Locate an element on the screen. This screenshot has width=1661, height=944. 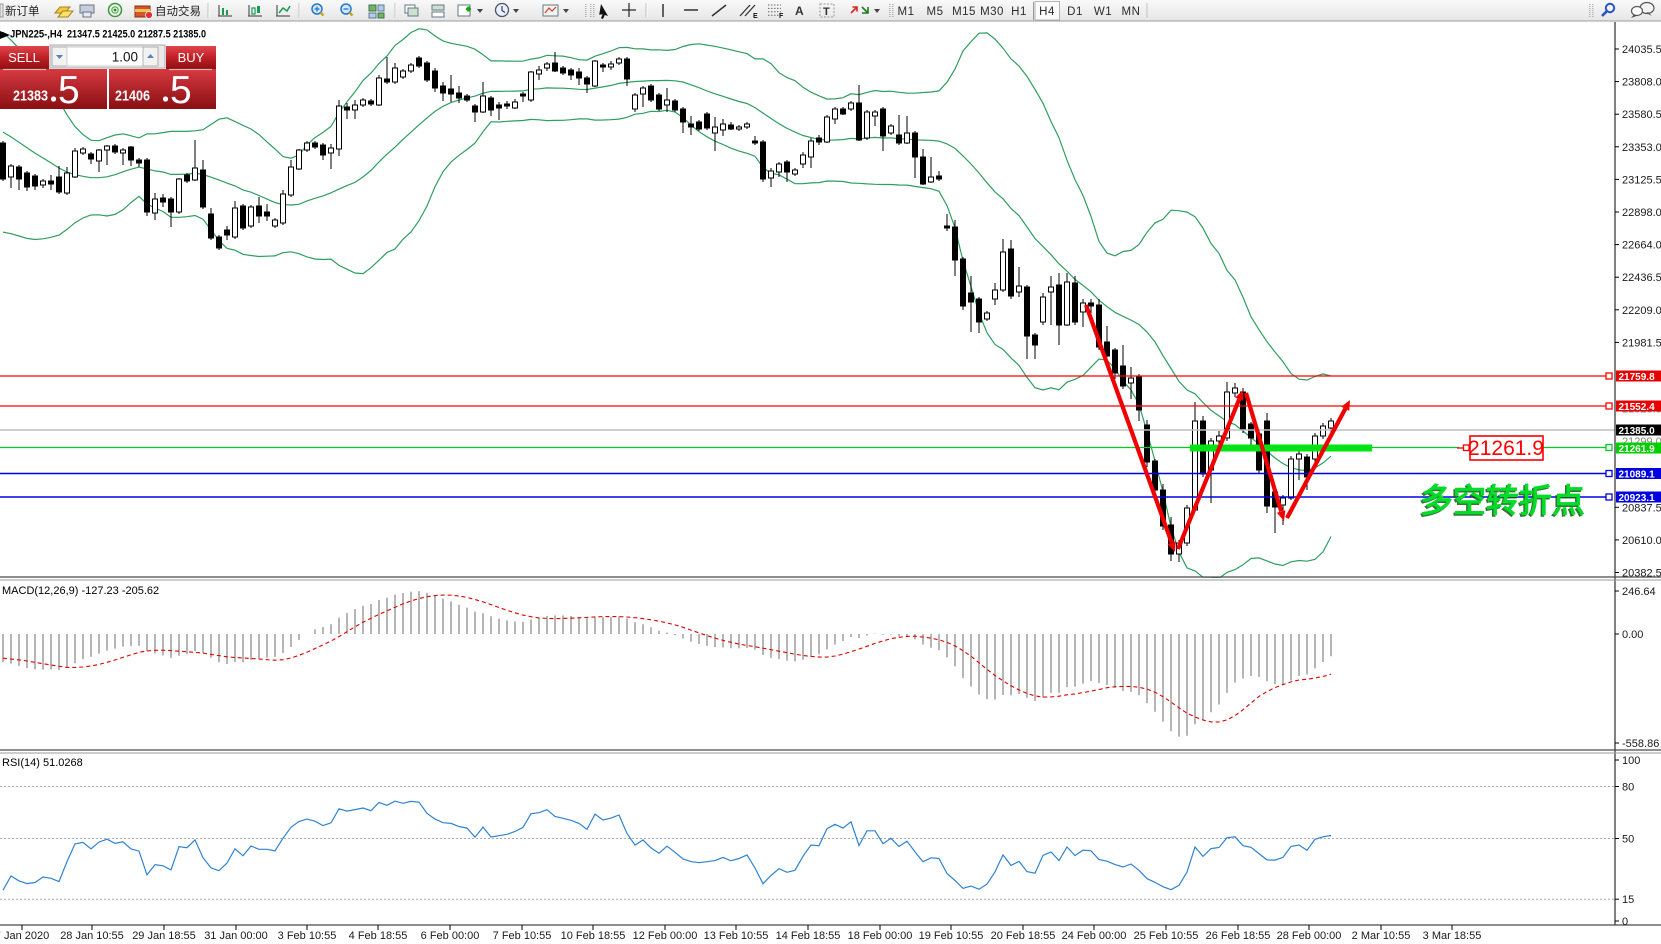
svg-text: M30 is located at coordinates (992, 12).